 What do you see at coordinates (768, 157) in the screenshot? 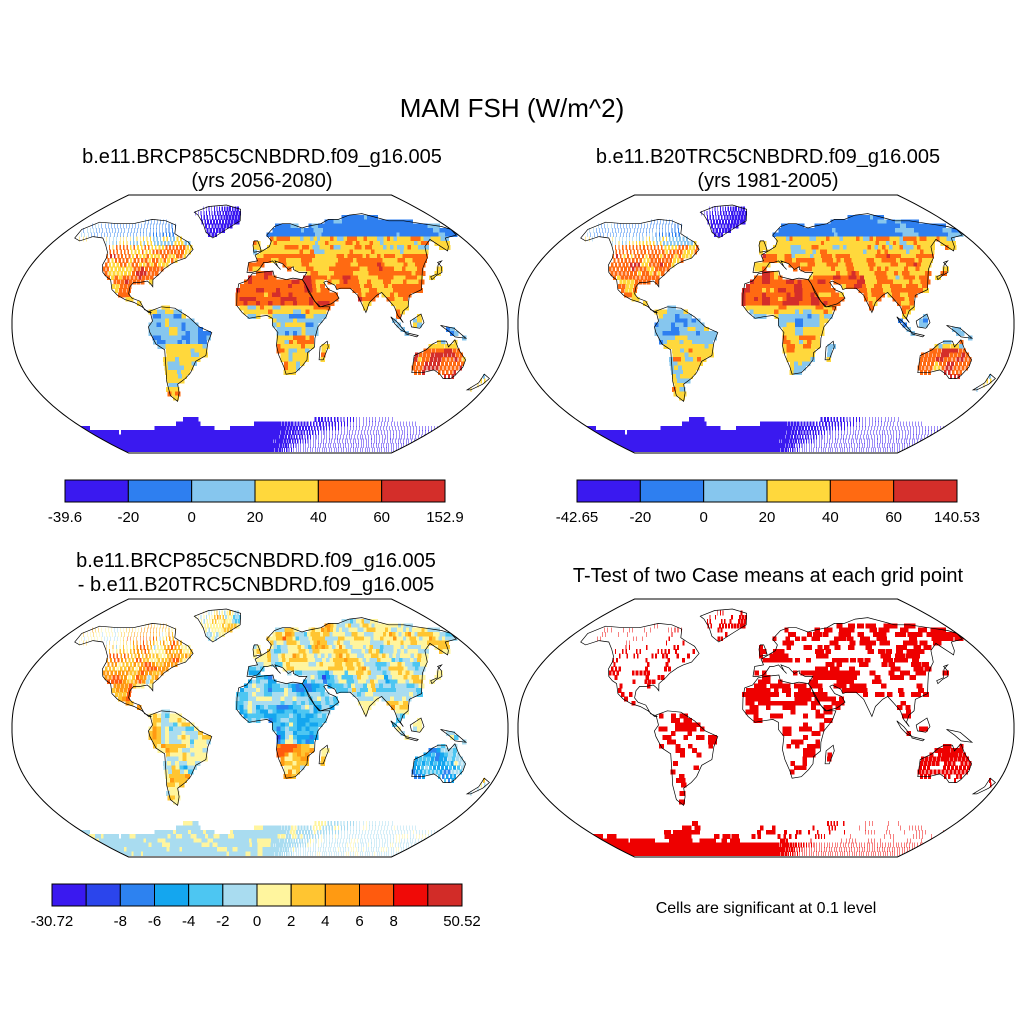
I see `panel-control-title: b.e11.B20TRC5CNBDRD.f09_g16.005` at bounding box center [768, 157].